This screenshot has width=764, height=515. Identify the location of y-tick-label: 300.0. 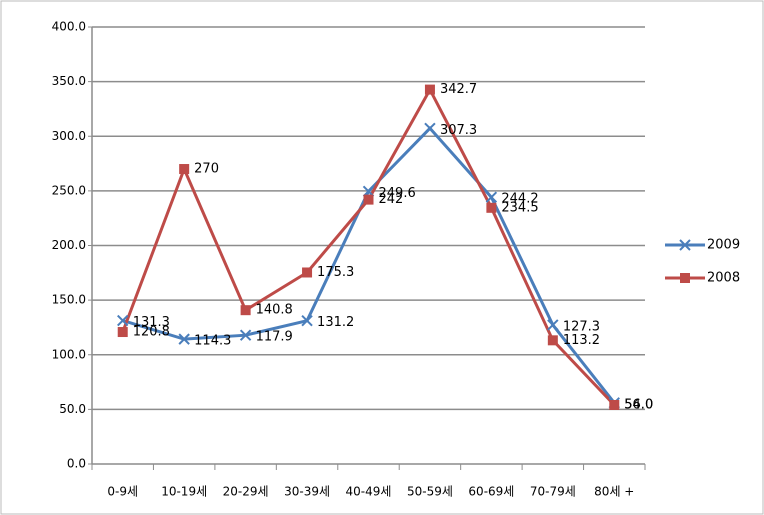
(69, 136).